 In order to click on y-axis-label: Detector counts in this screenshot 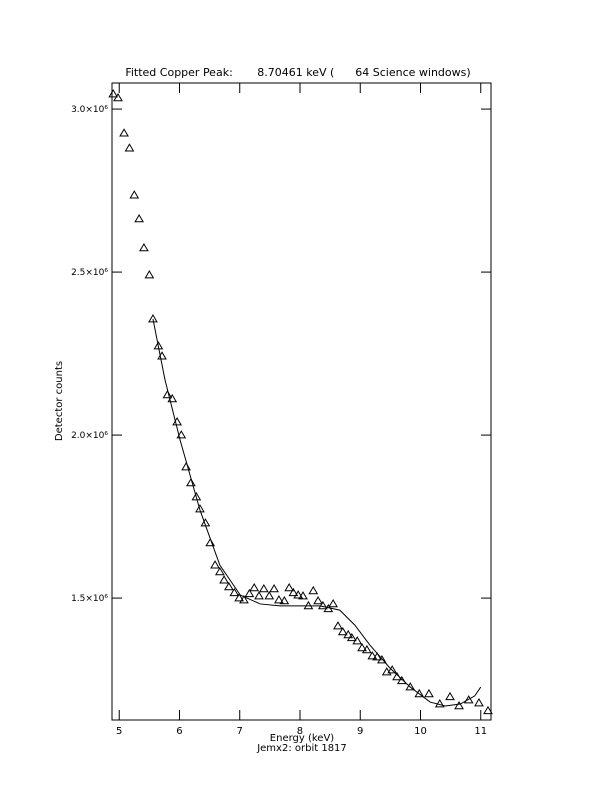, I will do `click(59, 401)`.